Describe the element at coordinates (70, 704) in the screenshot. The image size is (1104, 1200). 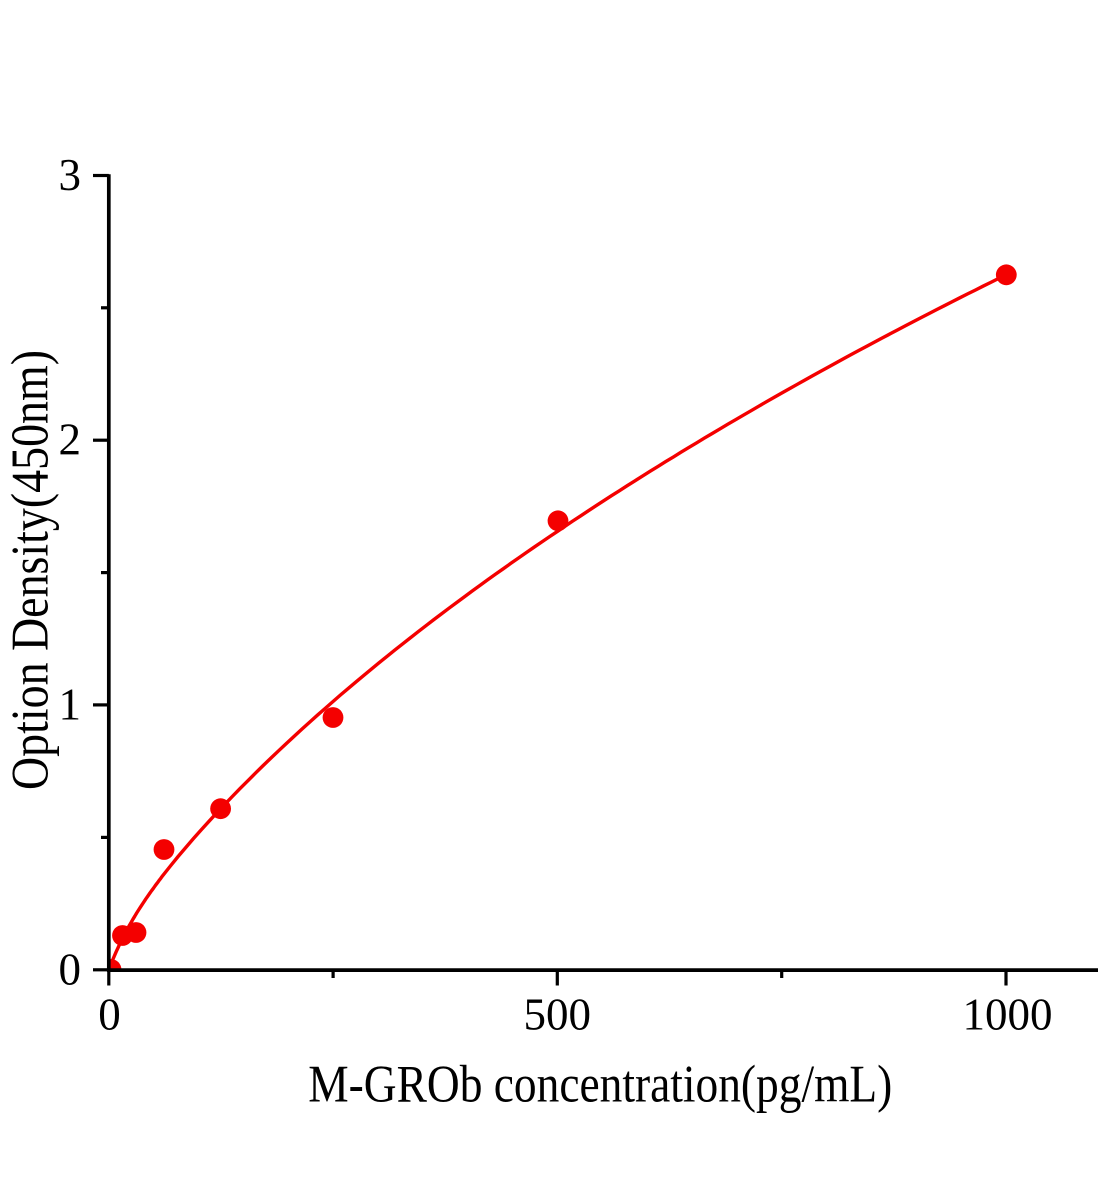
I see `svg-text: 1` at that location.